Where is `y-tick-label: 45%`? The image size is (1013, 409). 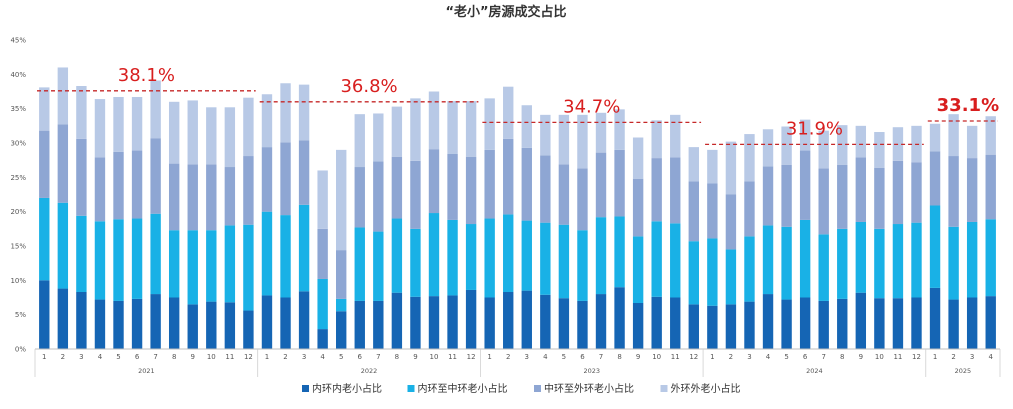 y-tick-label: 45% is located at coordinates (18, 41).